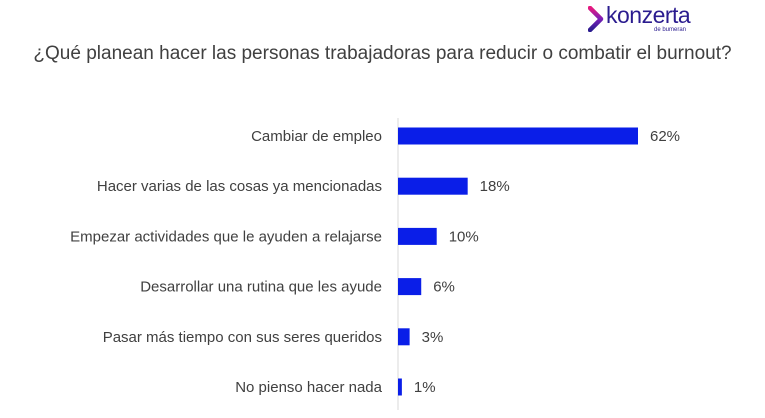 The image size is (765, 418). What do you see at coordinates (308, 387) in the screenshot?
I see `category-label: No pienso hacer nada` at bounding box center [308, 387].